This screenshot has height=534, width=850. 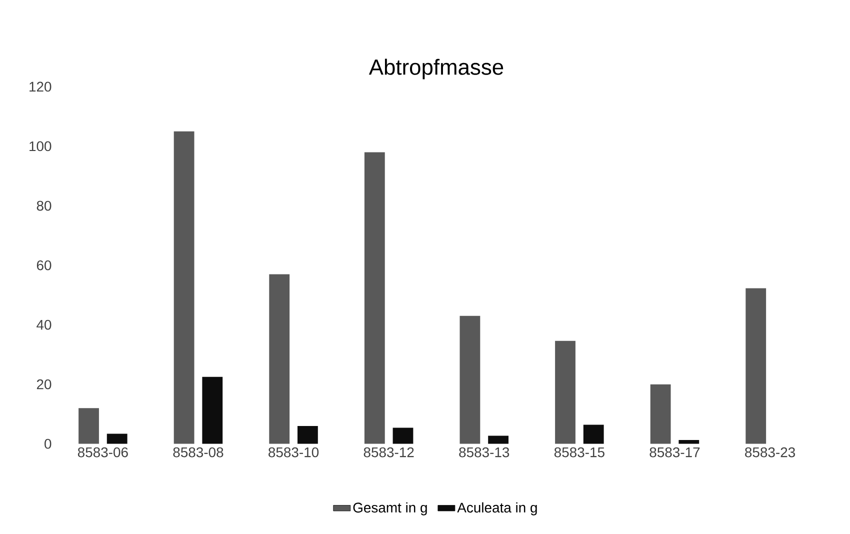 What do you see at coordinates (484, 452) in the screenshot?
I see `x-tick-label: 8583-13` at bounding box center [484, 452].